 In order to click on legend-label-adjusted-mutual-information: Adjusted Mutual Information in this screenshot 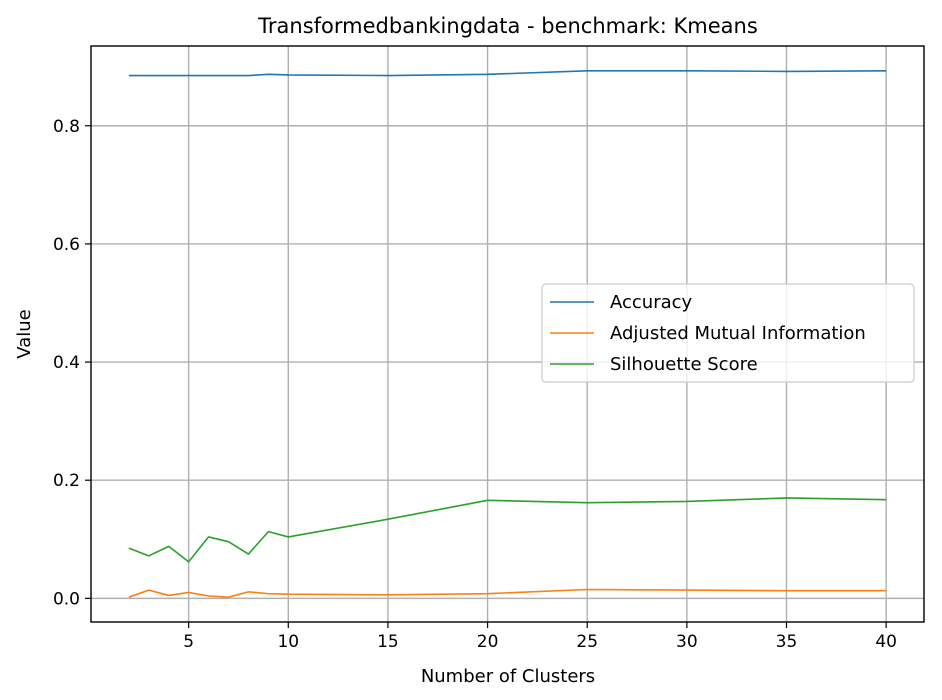, I will do `click(738, 333)`.